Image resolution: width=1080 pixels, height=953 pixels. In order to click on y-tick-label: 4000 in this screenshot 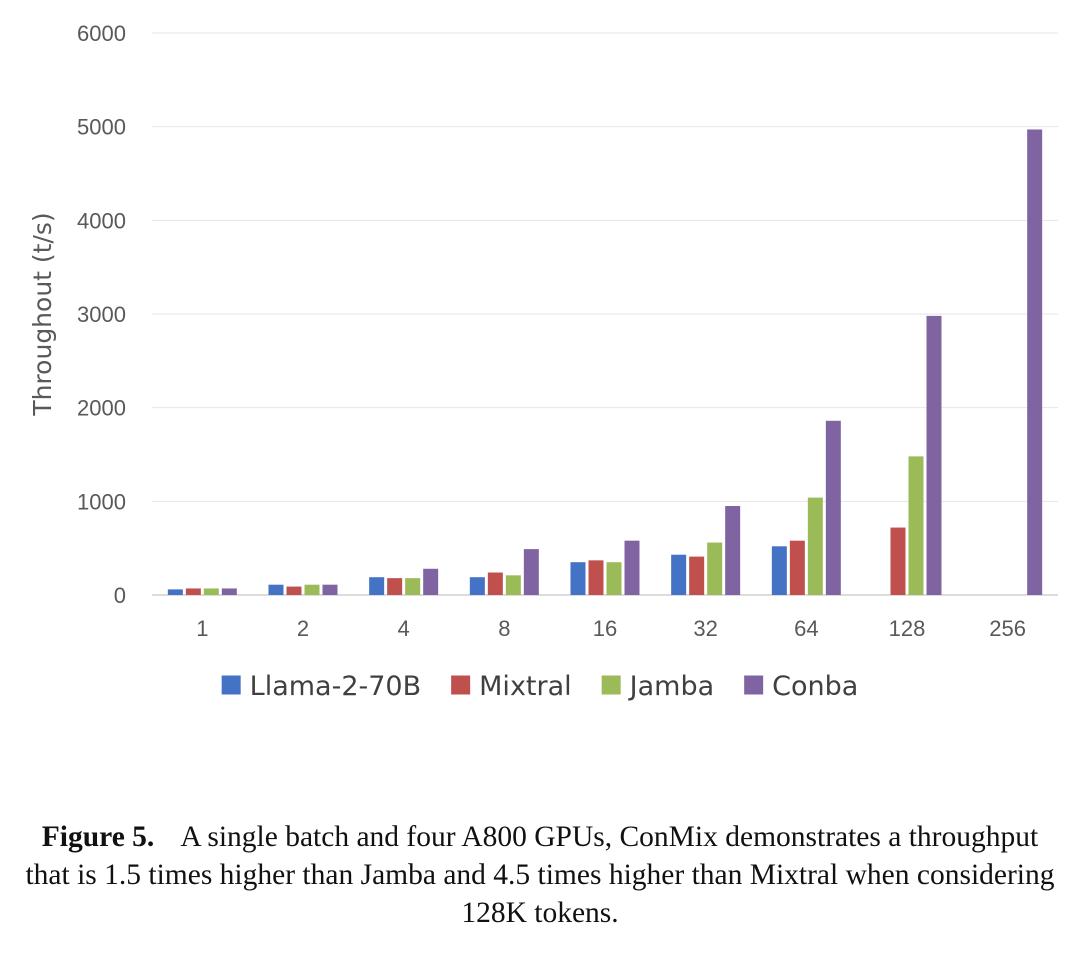, I will do `click(101, 220)`.